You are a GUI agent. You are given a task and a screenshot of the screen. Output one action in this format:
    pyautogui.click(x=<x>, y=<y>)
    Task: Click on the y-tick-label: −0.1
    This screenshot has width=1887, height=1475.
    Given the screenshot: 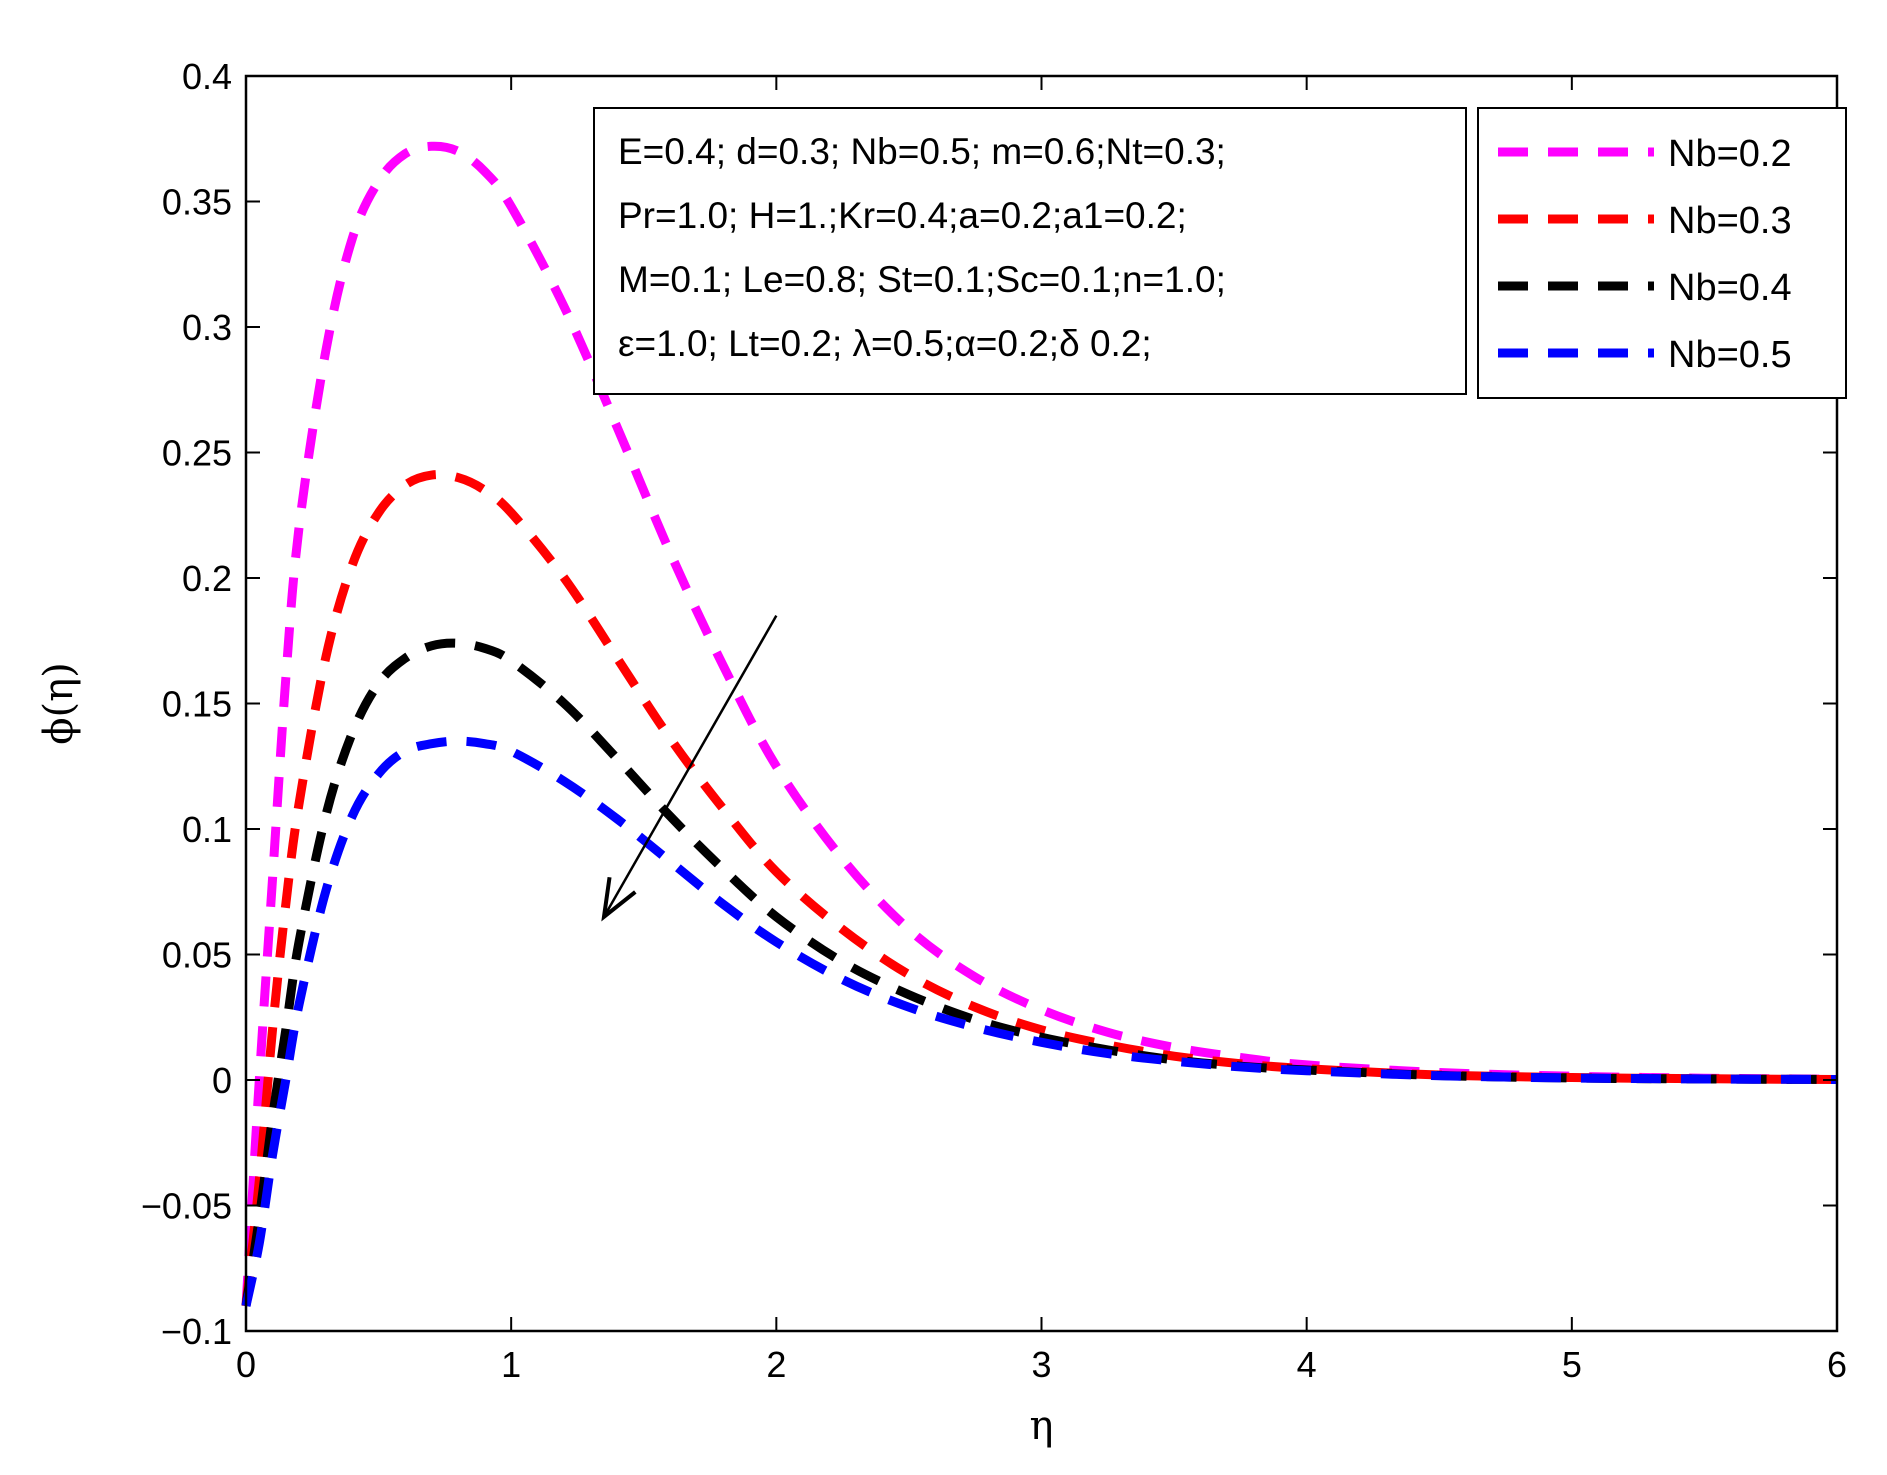 What is the action you would take?
    pyautogui.click(x=196, y=1331)
    